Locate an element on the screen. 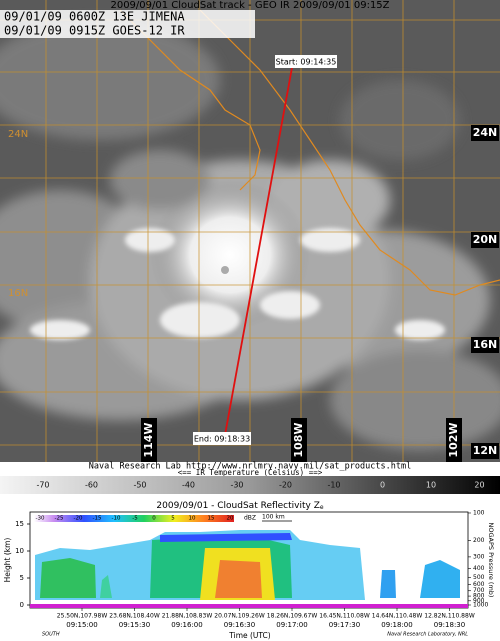 This screenshot has height=641, width=500. y-tick-label: 0 is located at coordinates (22, 605).